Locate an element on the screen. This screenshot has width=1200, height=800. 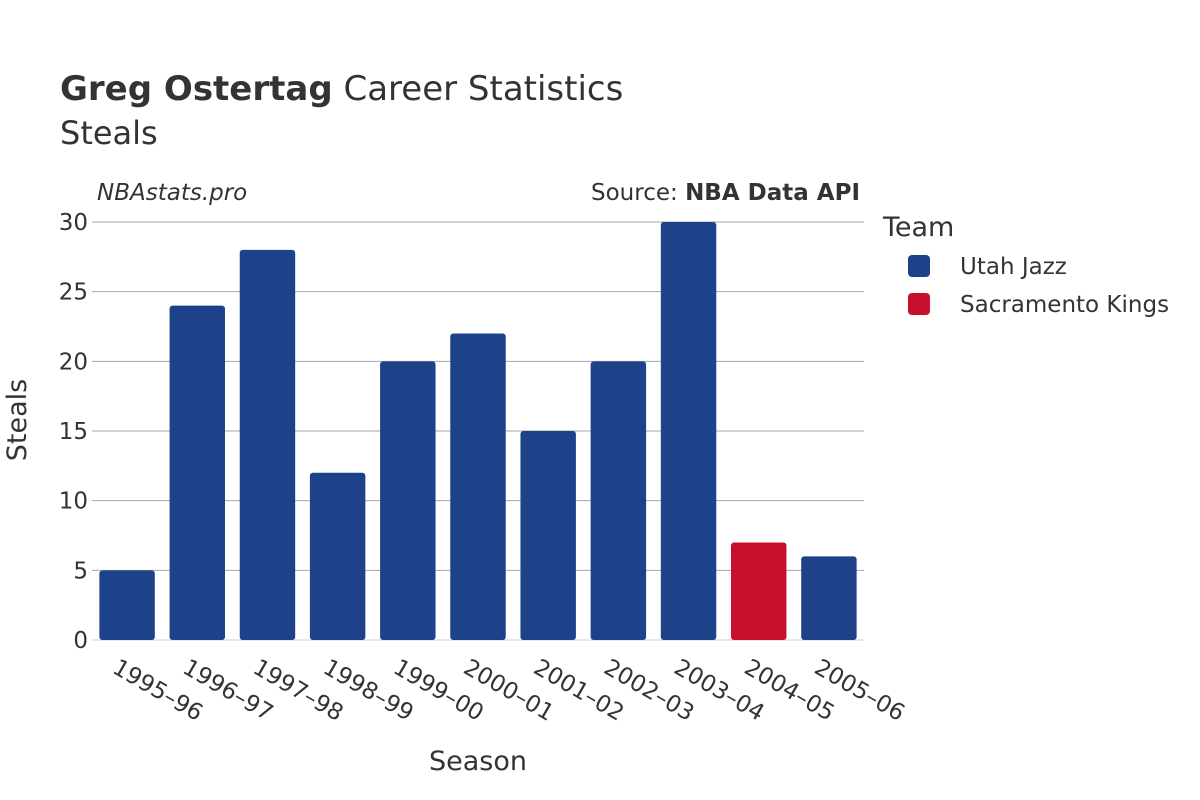
x-axis-title: Season is located at coordinates (478, 761).